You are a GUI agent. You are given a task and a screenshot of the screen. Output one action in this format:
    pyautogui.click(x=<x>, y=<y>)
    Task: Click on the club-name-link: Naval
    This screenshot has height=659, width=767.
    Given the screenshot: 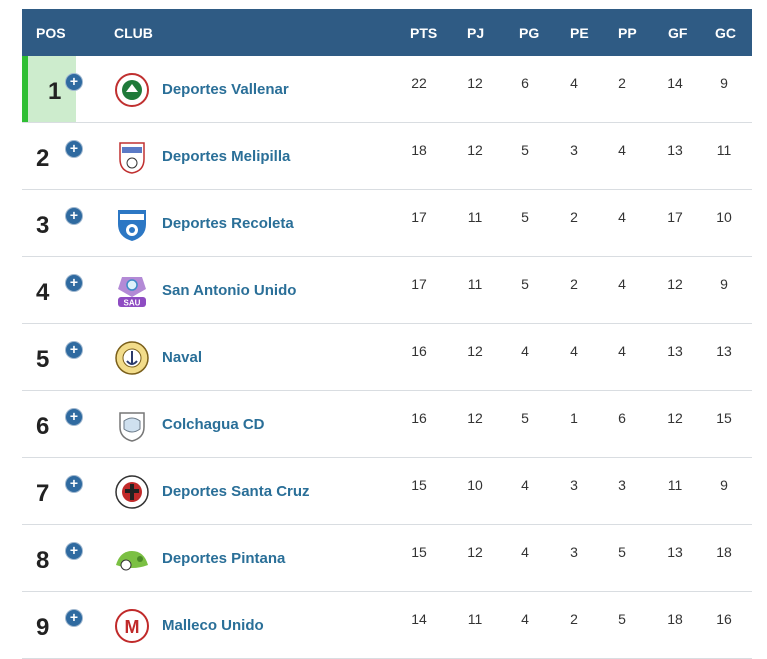 What is the action you would take?
    pyautogui.click(x=182, y=357)
    